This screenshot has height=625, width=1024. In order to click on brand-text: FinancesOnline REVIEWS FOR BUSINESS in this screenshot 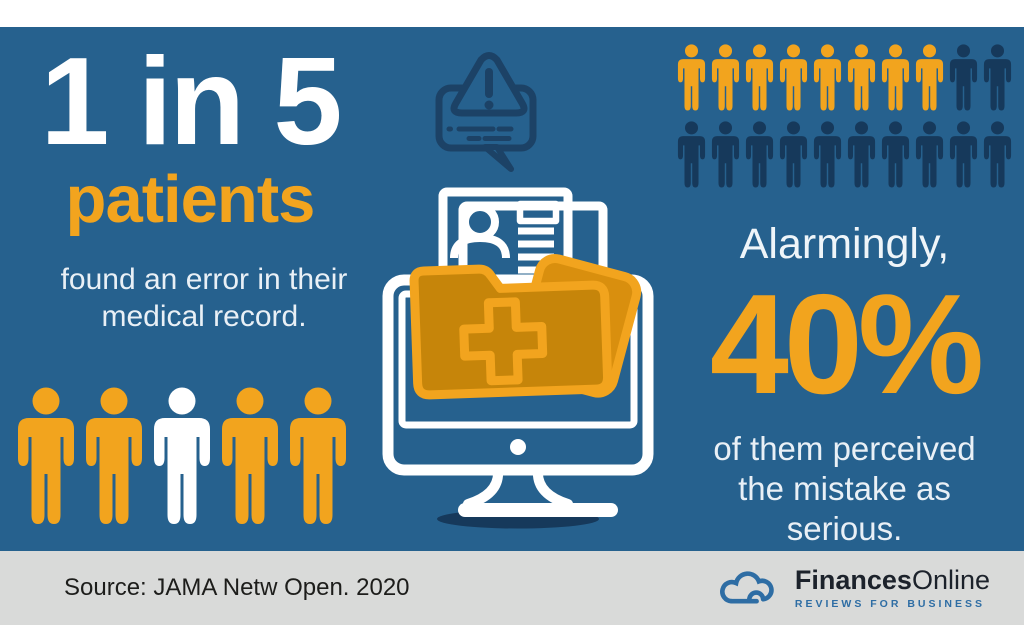, I will do `click(892, 587)`.